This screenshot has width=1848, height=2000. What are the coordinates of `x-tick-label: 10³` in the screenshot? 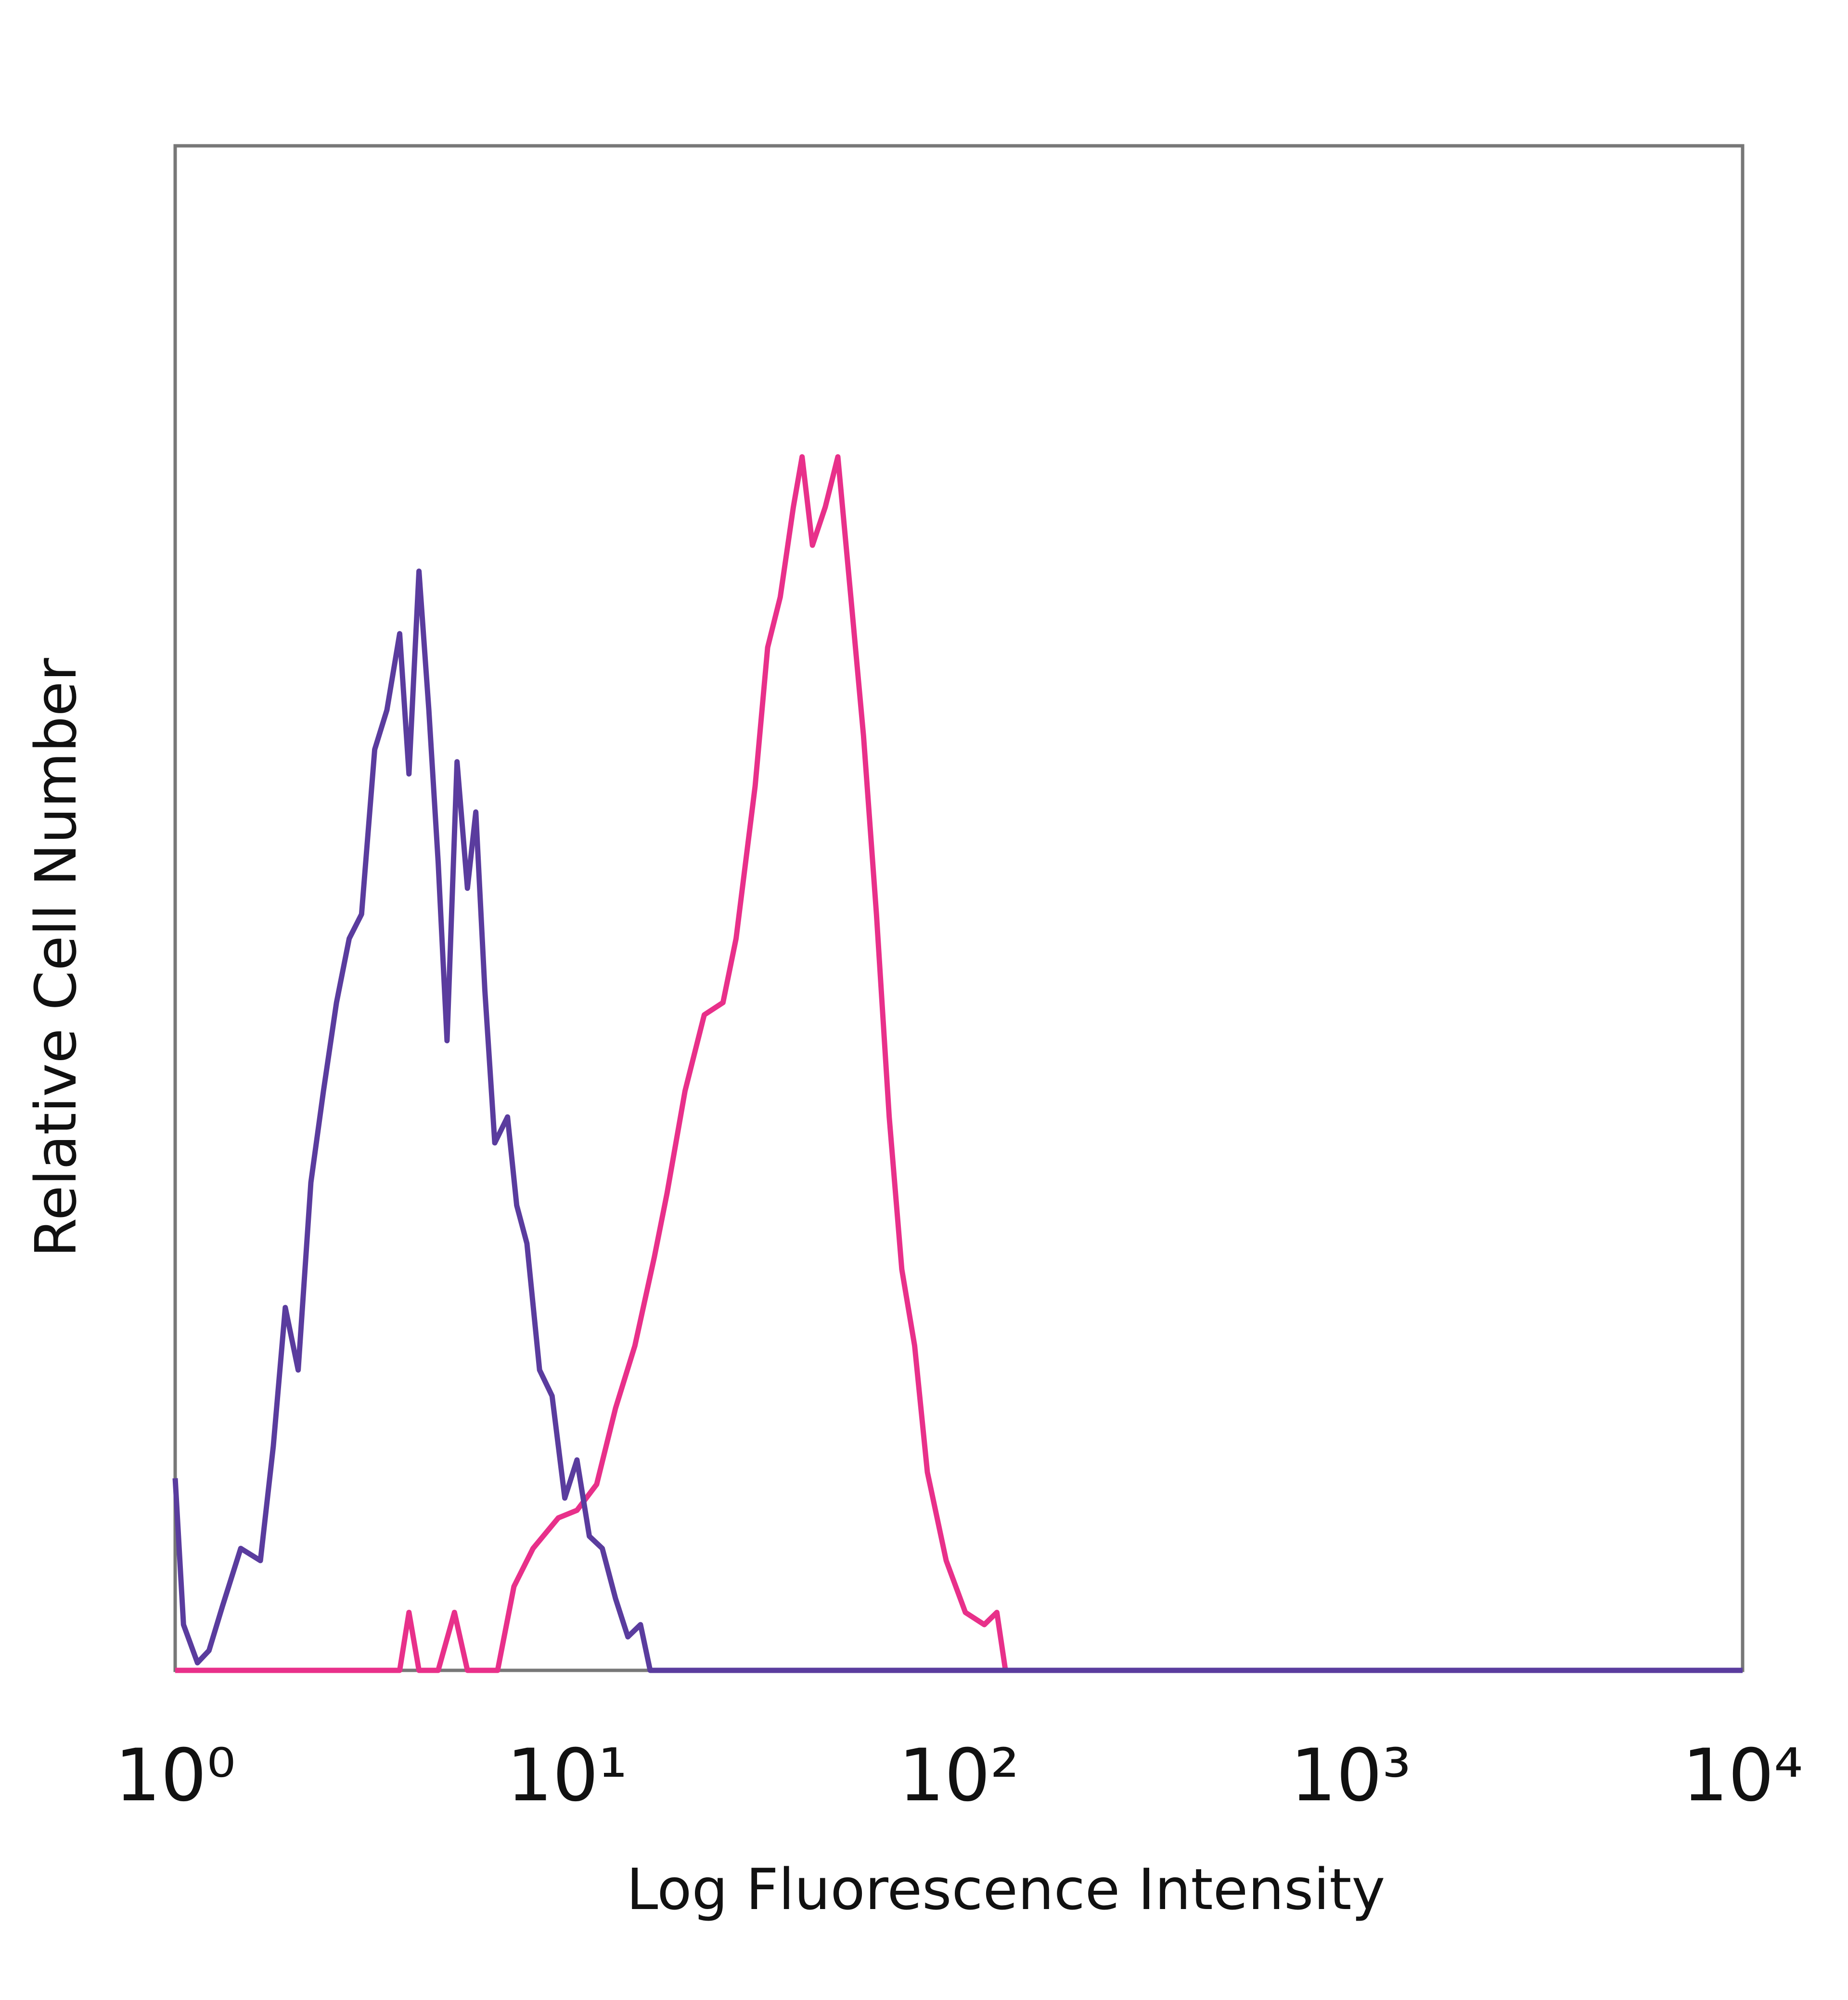 It's located at (1350, 1776).